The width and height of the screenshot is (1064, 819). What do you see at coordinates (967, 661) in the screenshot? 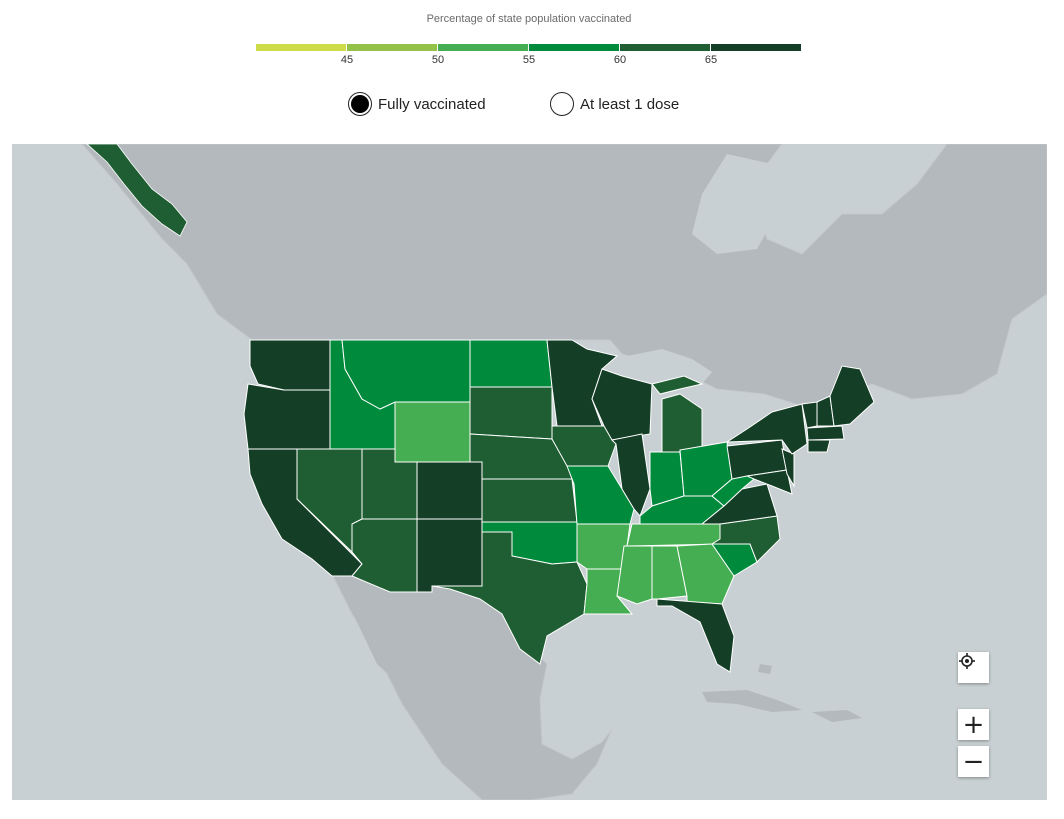
I see `crosshair-icon` at bounding box center [967, 661].